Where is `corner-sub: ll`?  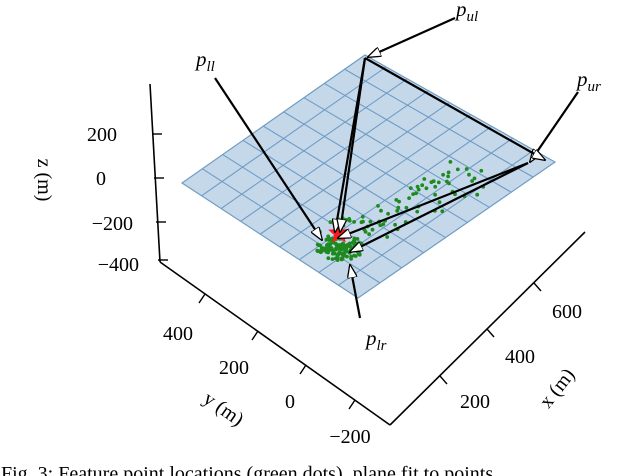
corner-sub: ll is located at coordinates (211, 67).